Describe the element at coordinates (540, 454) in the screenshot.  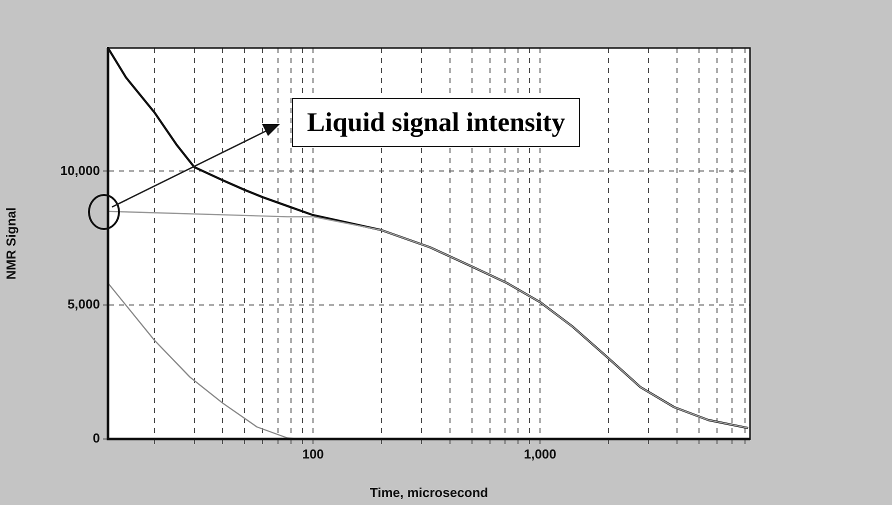
I see `x-tick-label: 1,000` at that location.